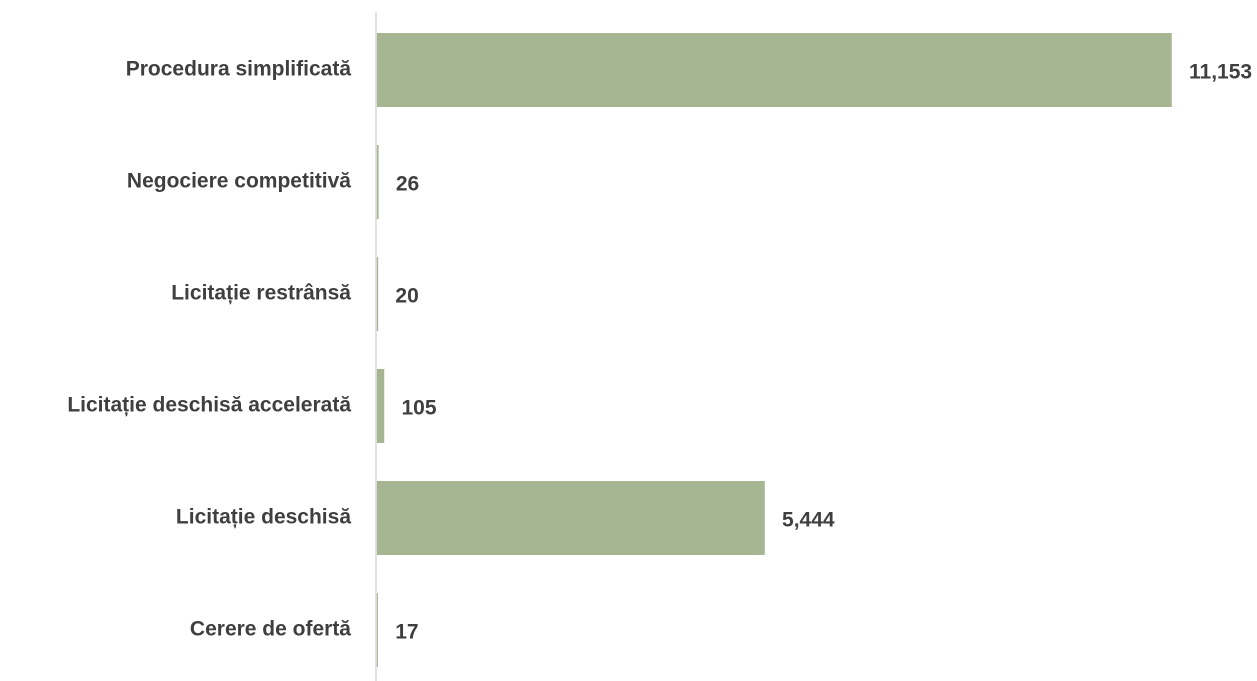 The image size is (1257, 681). What do you see at coordinates (1220, 72) in the screenshot?
I see `value-label-procedura-simplificata: 11,153` at bounding box center [1220, 72].